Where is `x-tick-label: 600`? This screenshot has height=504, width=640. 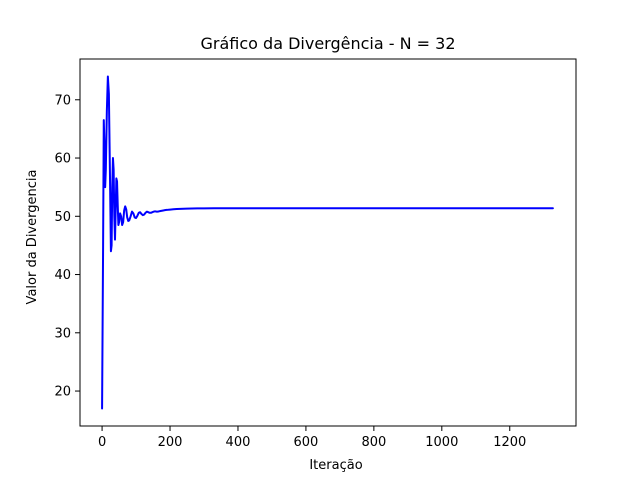
x-tick-label: 600 is located at coordinates (306, 442).